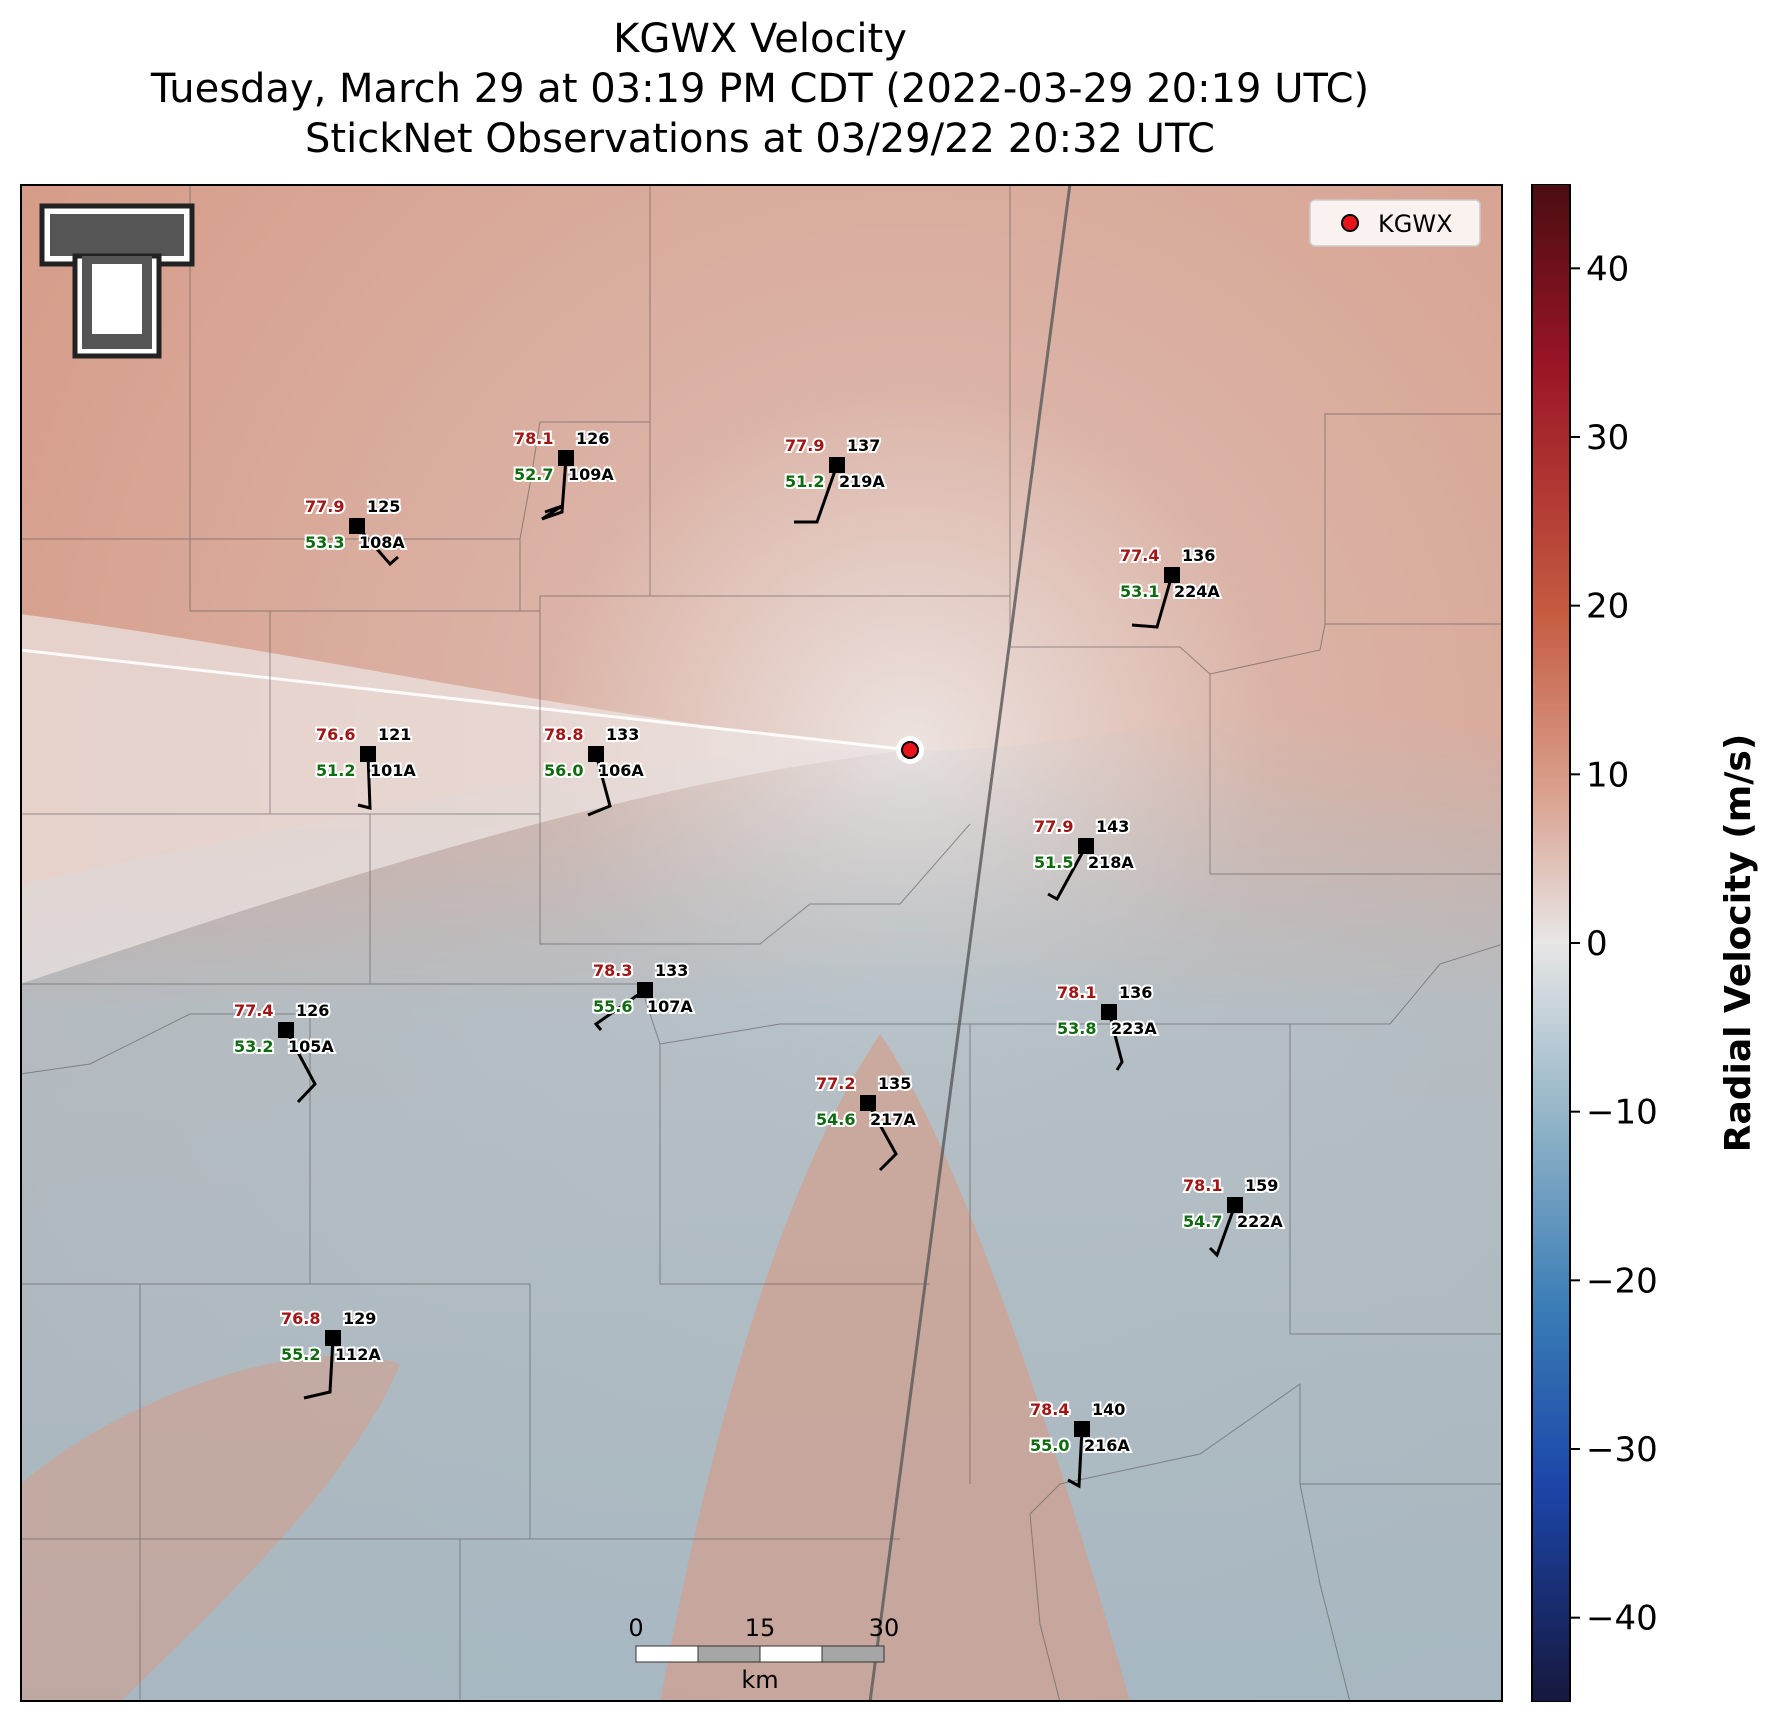  Describe the element at coordinates (300, 1354) in the screenshot. I see `station-dewpoint: 55.2` at that location.